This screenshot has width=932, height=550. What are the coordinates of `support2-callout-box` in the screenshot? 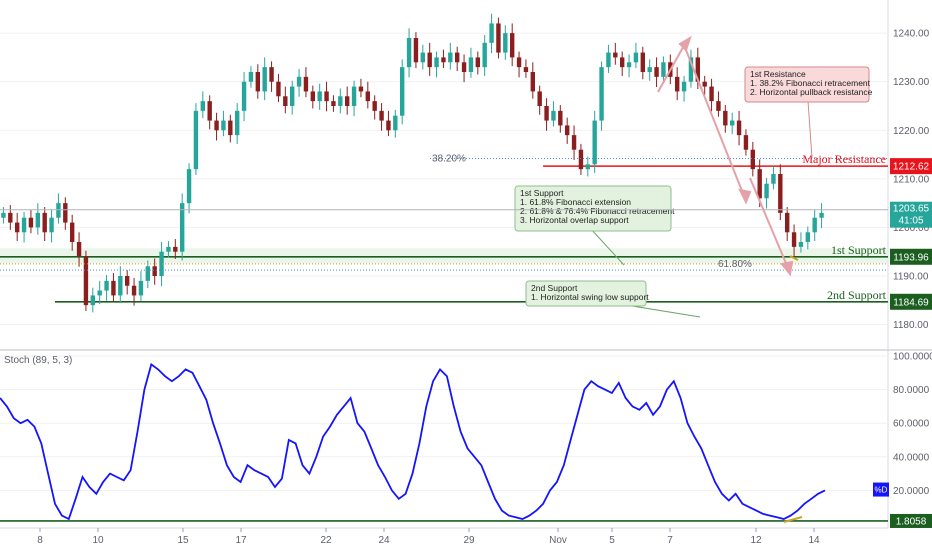 It's located at (586, 293).